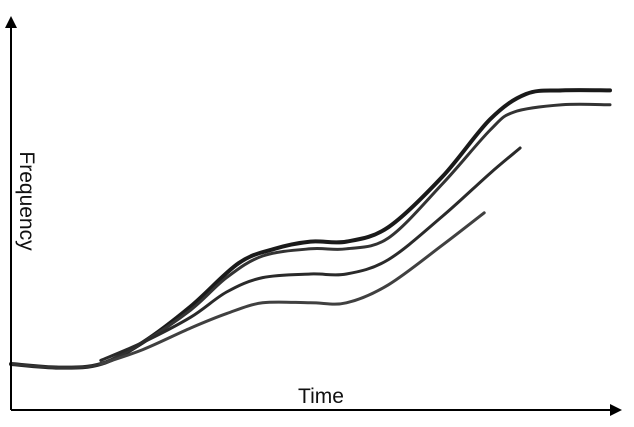 The image size is (634, 427). What do you see at coordinates (321, 396) in the screenshot?
I see `x-axis-label: Time` at bounding box center [321, 396].